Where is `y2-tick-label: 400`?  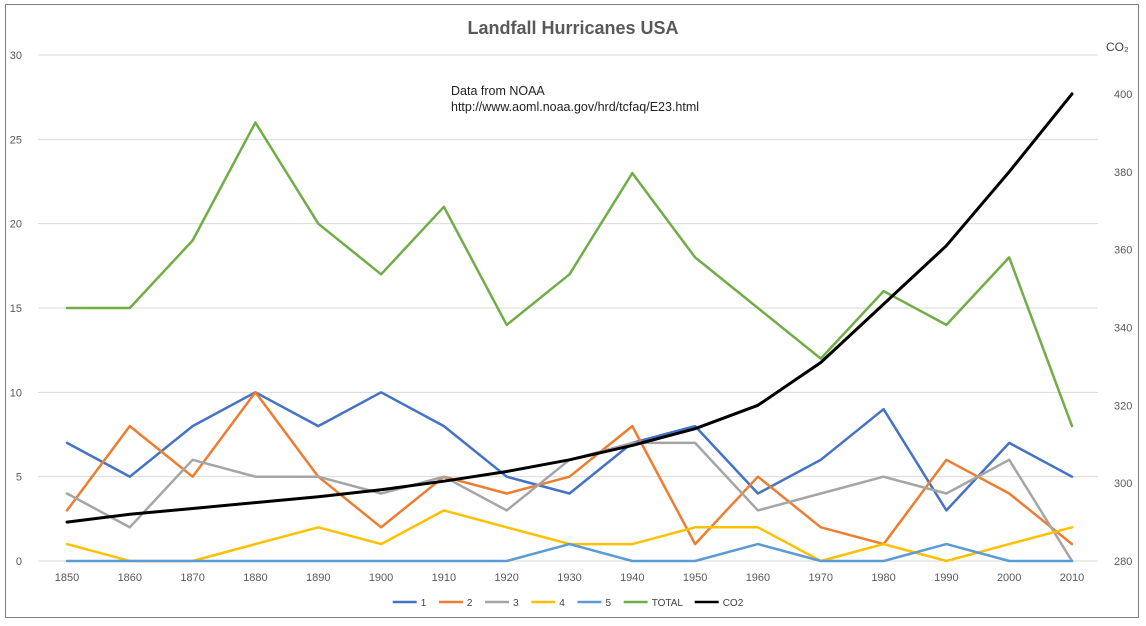
y2-tick-label: 400 is located at coordinates (1123, 95).